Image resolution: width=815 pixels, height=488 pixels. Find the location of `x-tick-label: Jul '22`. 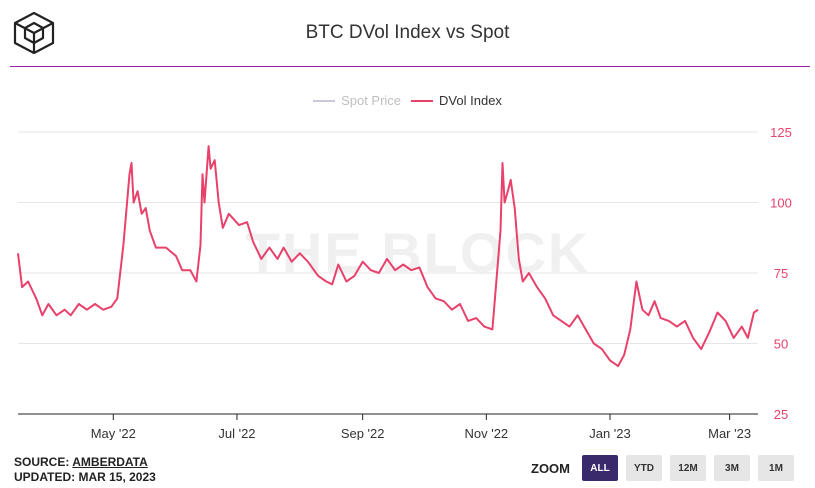

x-tick-label: Jul '22 is located at coordinates (236, 433).